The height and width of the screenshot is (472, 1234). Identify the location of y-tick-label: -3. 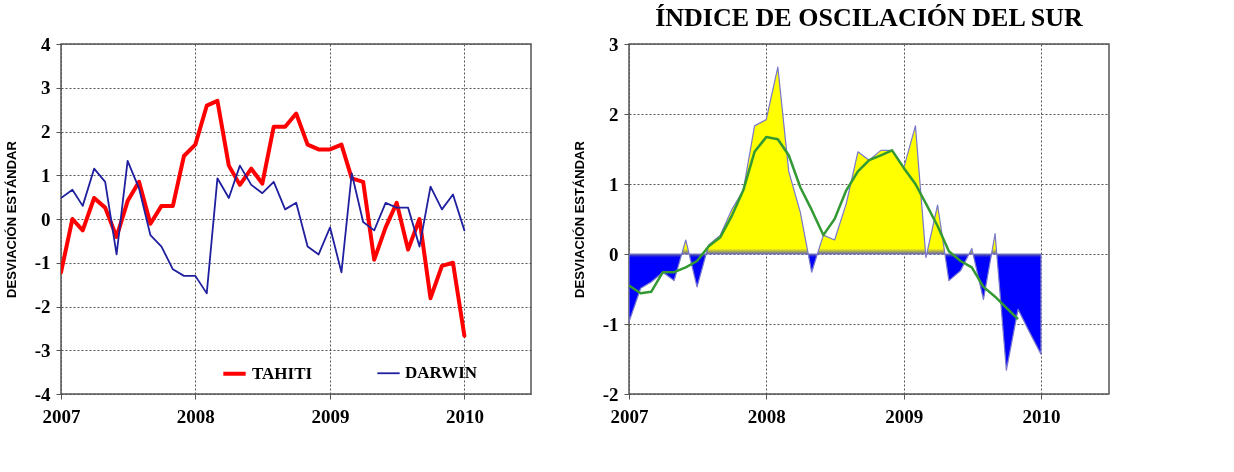
(42, 350).